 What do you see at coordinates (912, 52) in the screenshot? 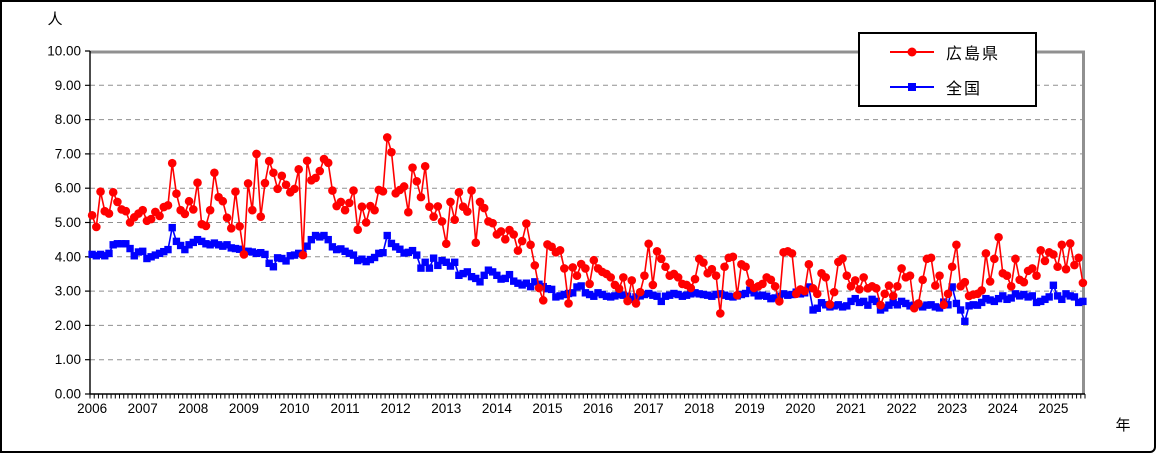
I see `red-line-circle-marker-icon` at bounding box center [912, 52].